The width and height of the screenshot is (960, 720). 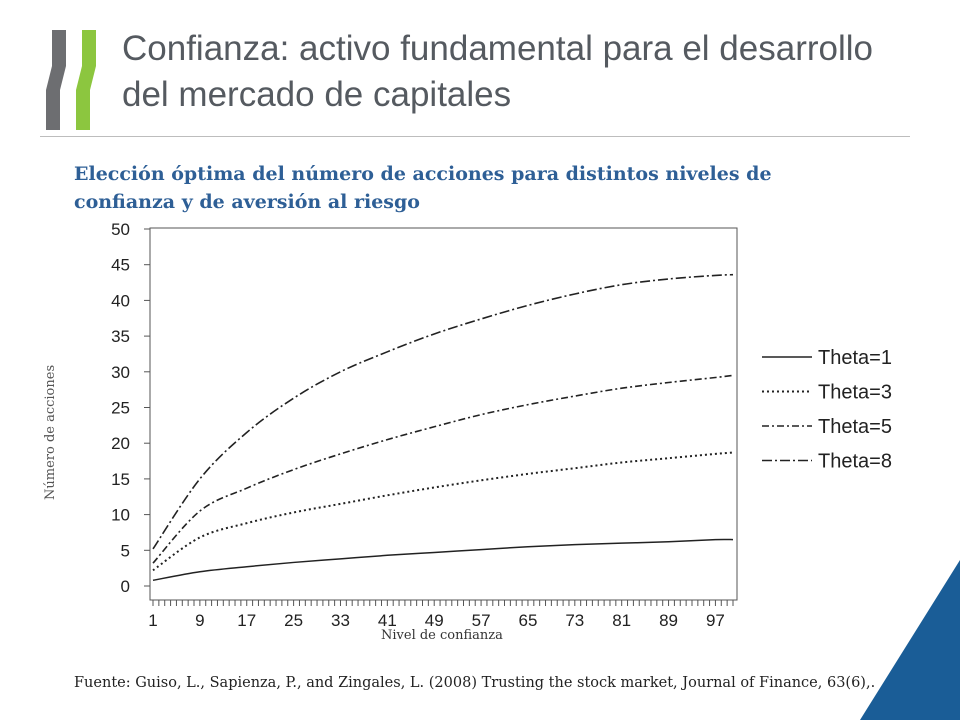 What do you see at coordinates (246, 620) in the screenshot?
I see `x-tick-label: 17` at bounding box center [246, 620].